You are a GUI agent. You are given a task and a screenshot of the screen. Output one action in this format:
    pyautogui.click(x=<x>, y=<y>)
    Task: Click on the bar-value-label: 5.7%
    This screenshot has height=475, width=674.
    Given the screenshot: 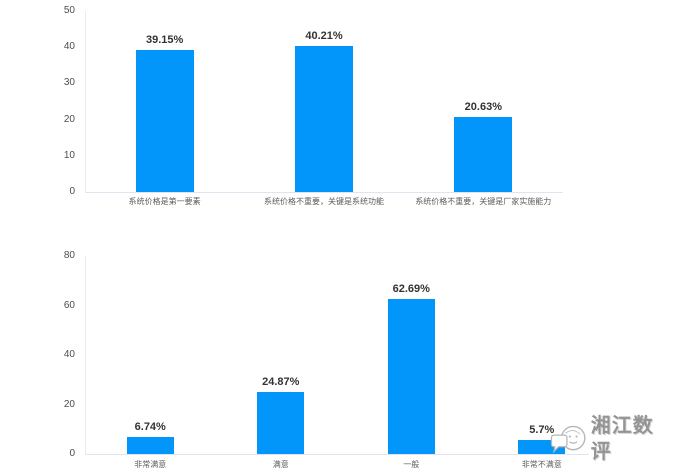 What is the action you would take?
    pyautogui.click(x=542, y=429)
    